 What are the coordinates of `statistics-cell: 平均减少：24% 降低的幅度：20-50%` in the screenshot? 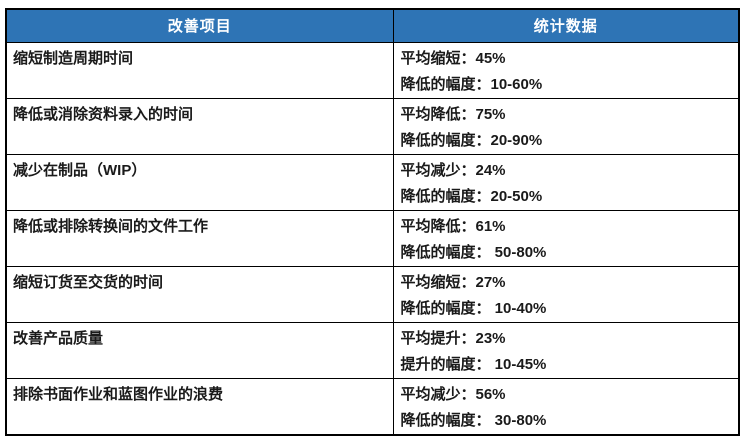 It's located at (566, 182).